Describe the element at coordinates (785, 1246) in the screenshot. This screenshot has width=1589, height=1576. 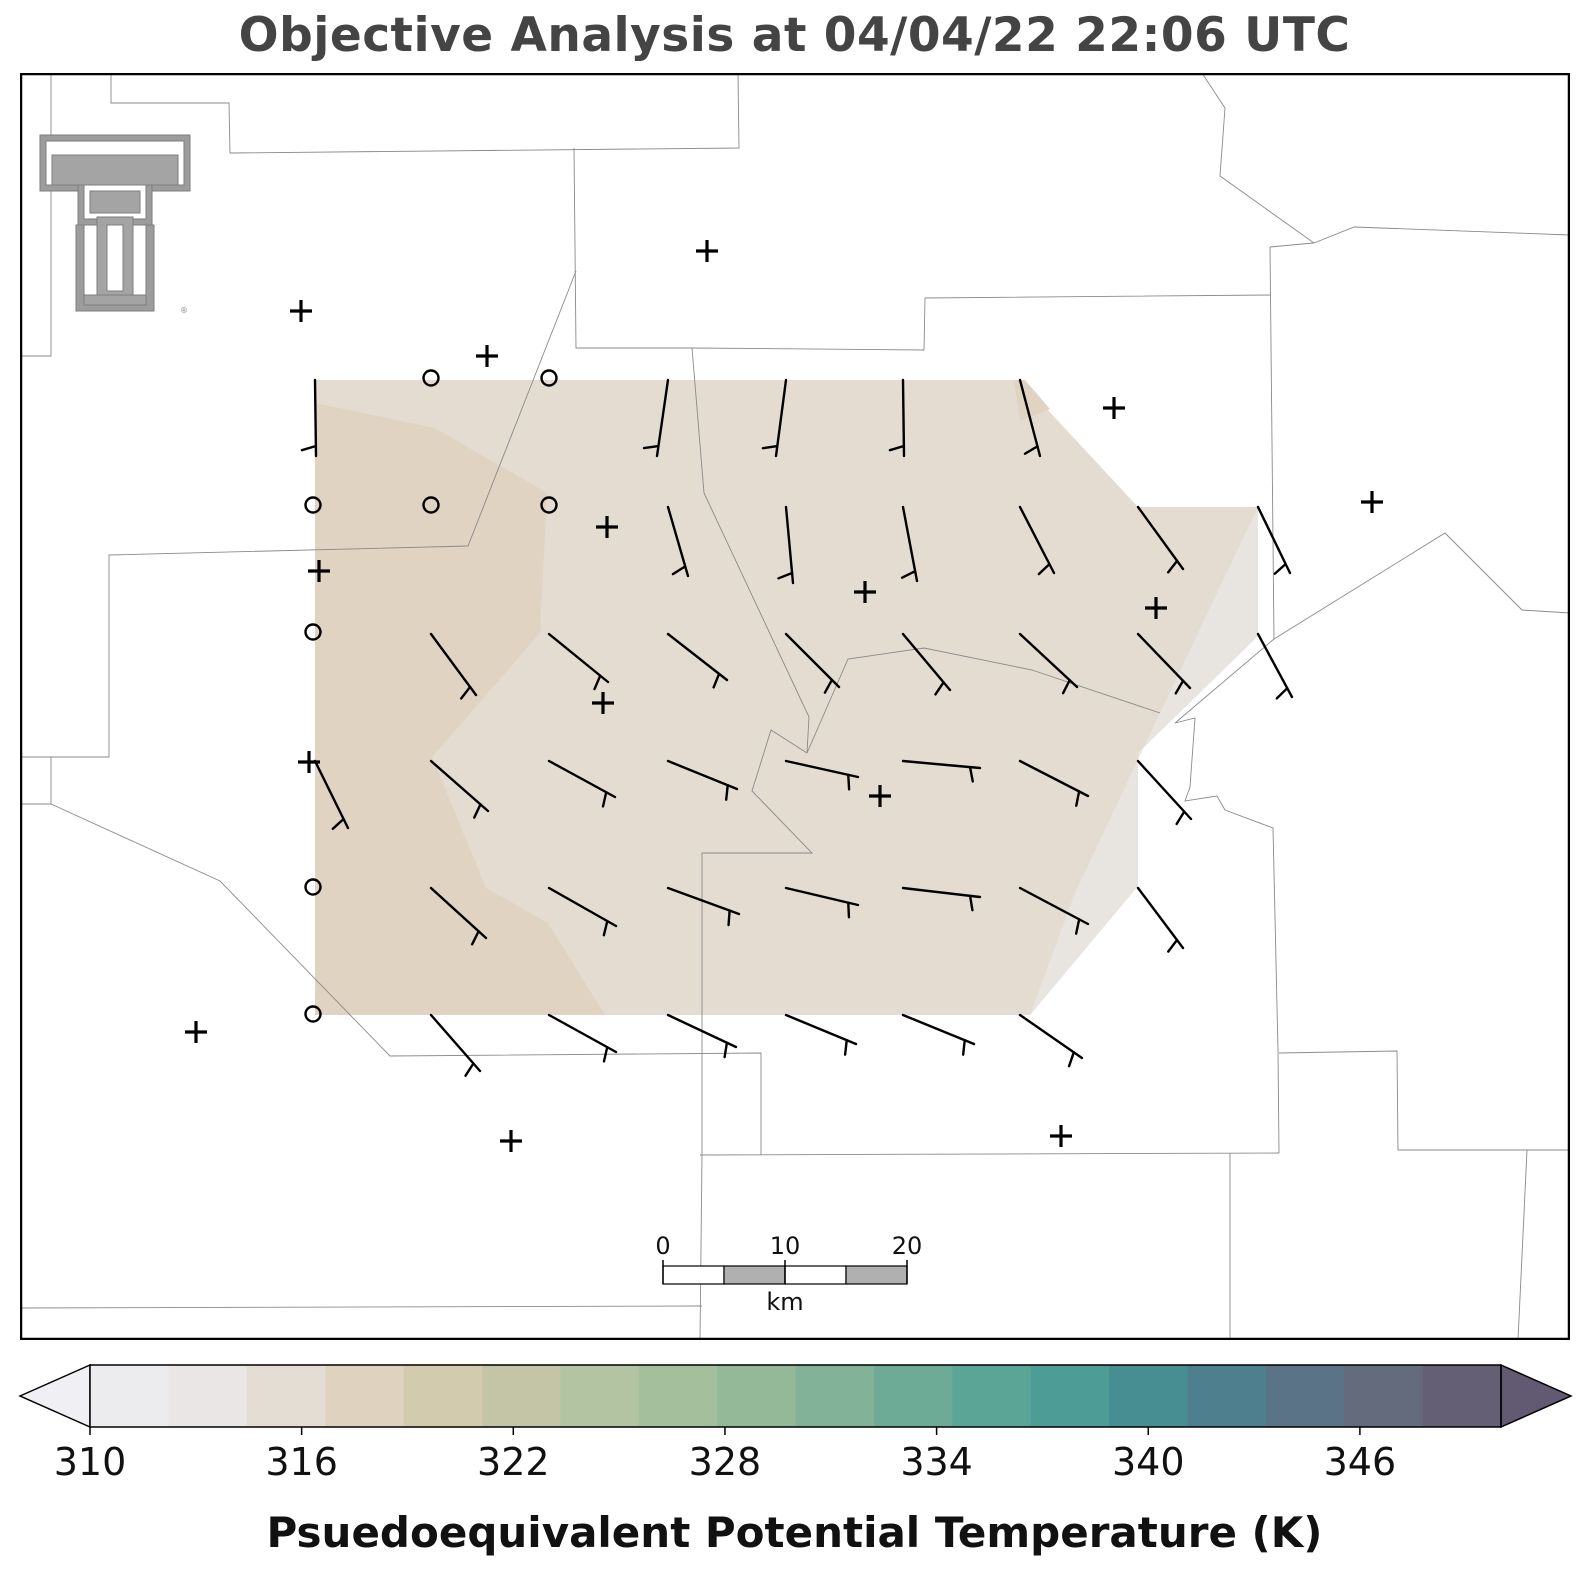
I see `scale-label-10: 10` at that location.